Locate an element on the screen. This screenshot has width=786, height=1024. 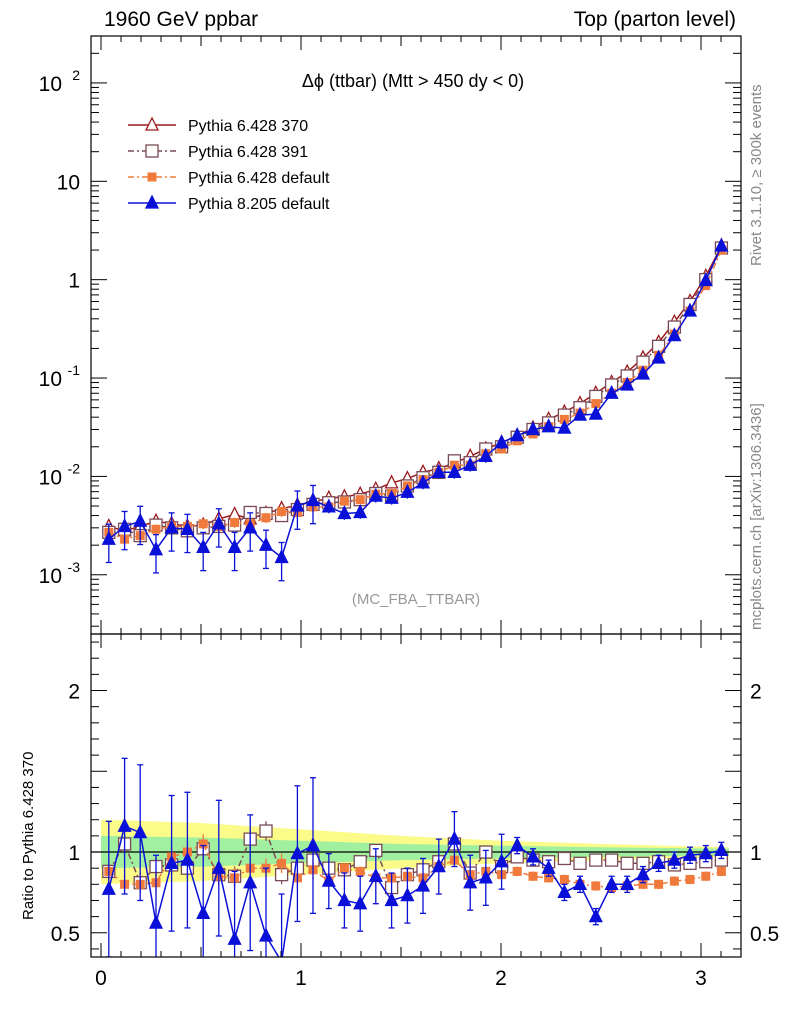
ratio-y-tick-label-right: 2 is located at coordinates (756, 692).